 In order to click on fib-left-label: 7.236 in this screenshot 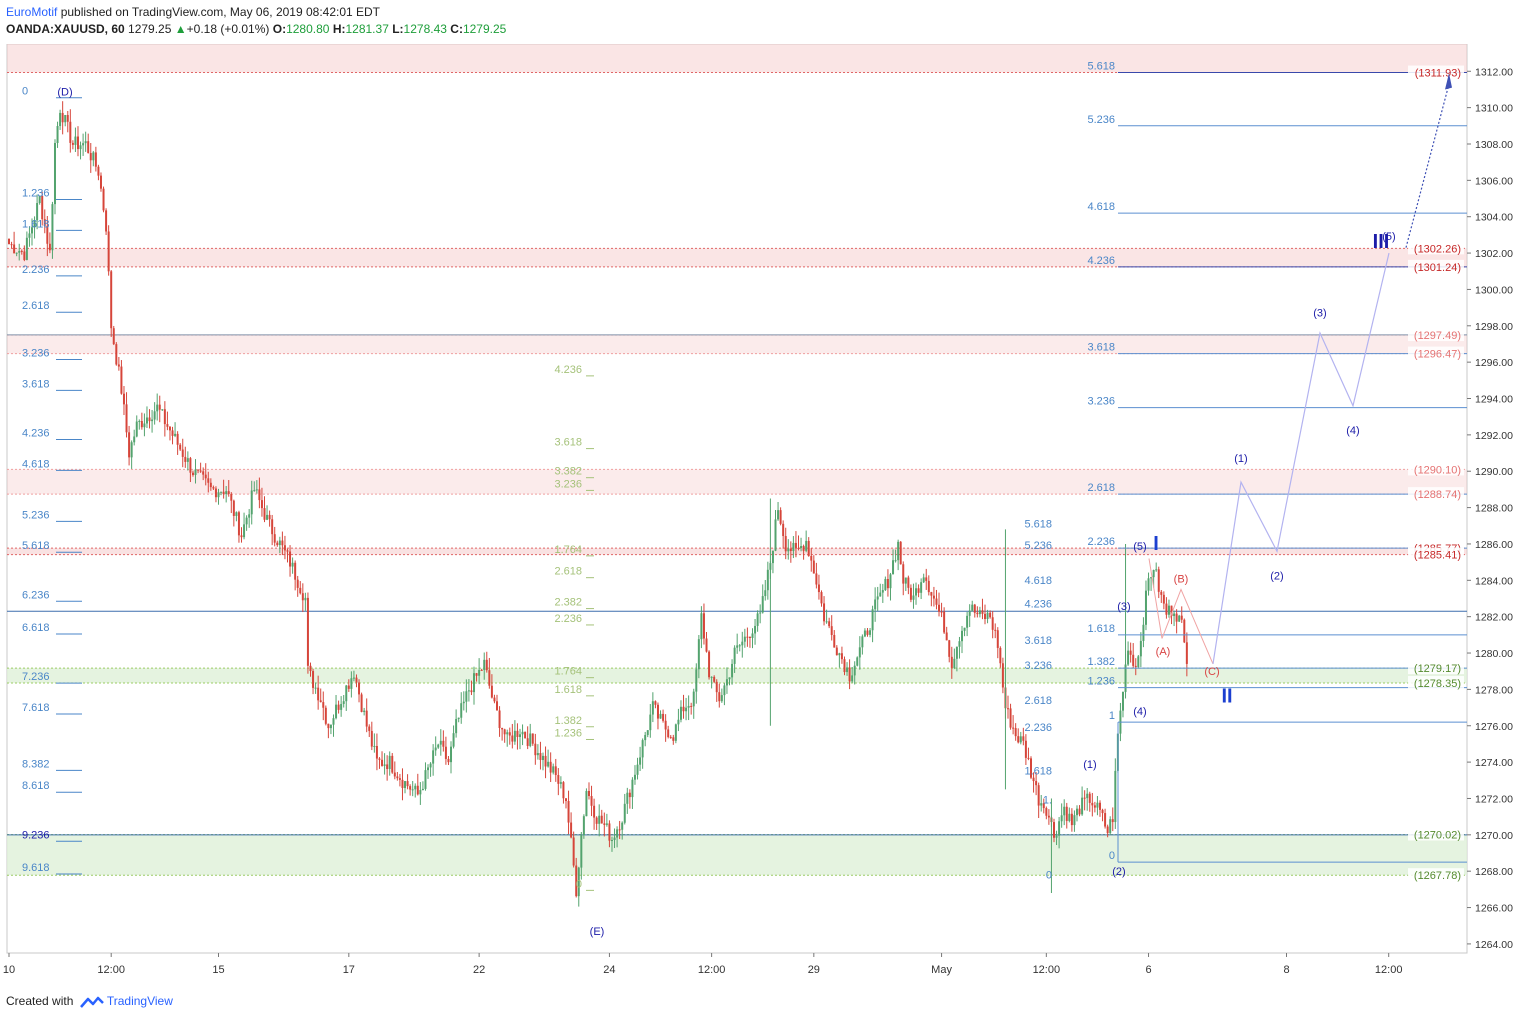, I will do `click(36, 677)`.